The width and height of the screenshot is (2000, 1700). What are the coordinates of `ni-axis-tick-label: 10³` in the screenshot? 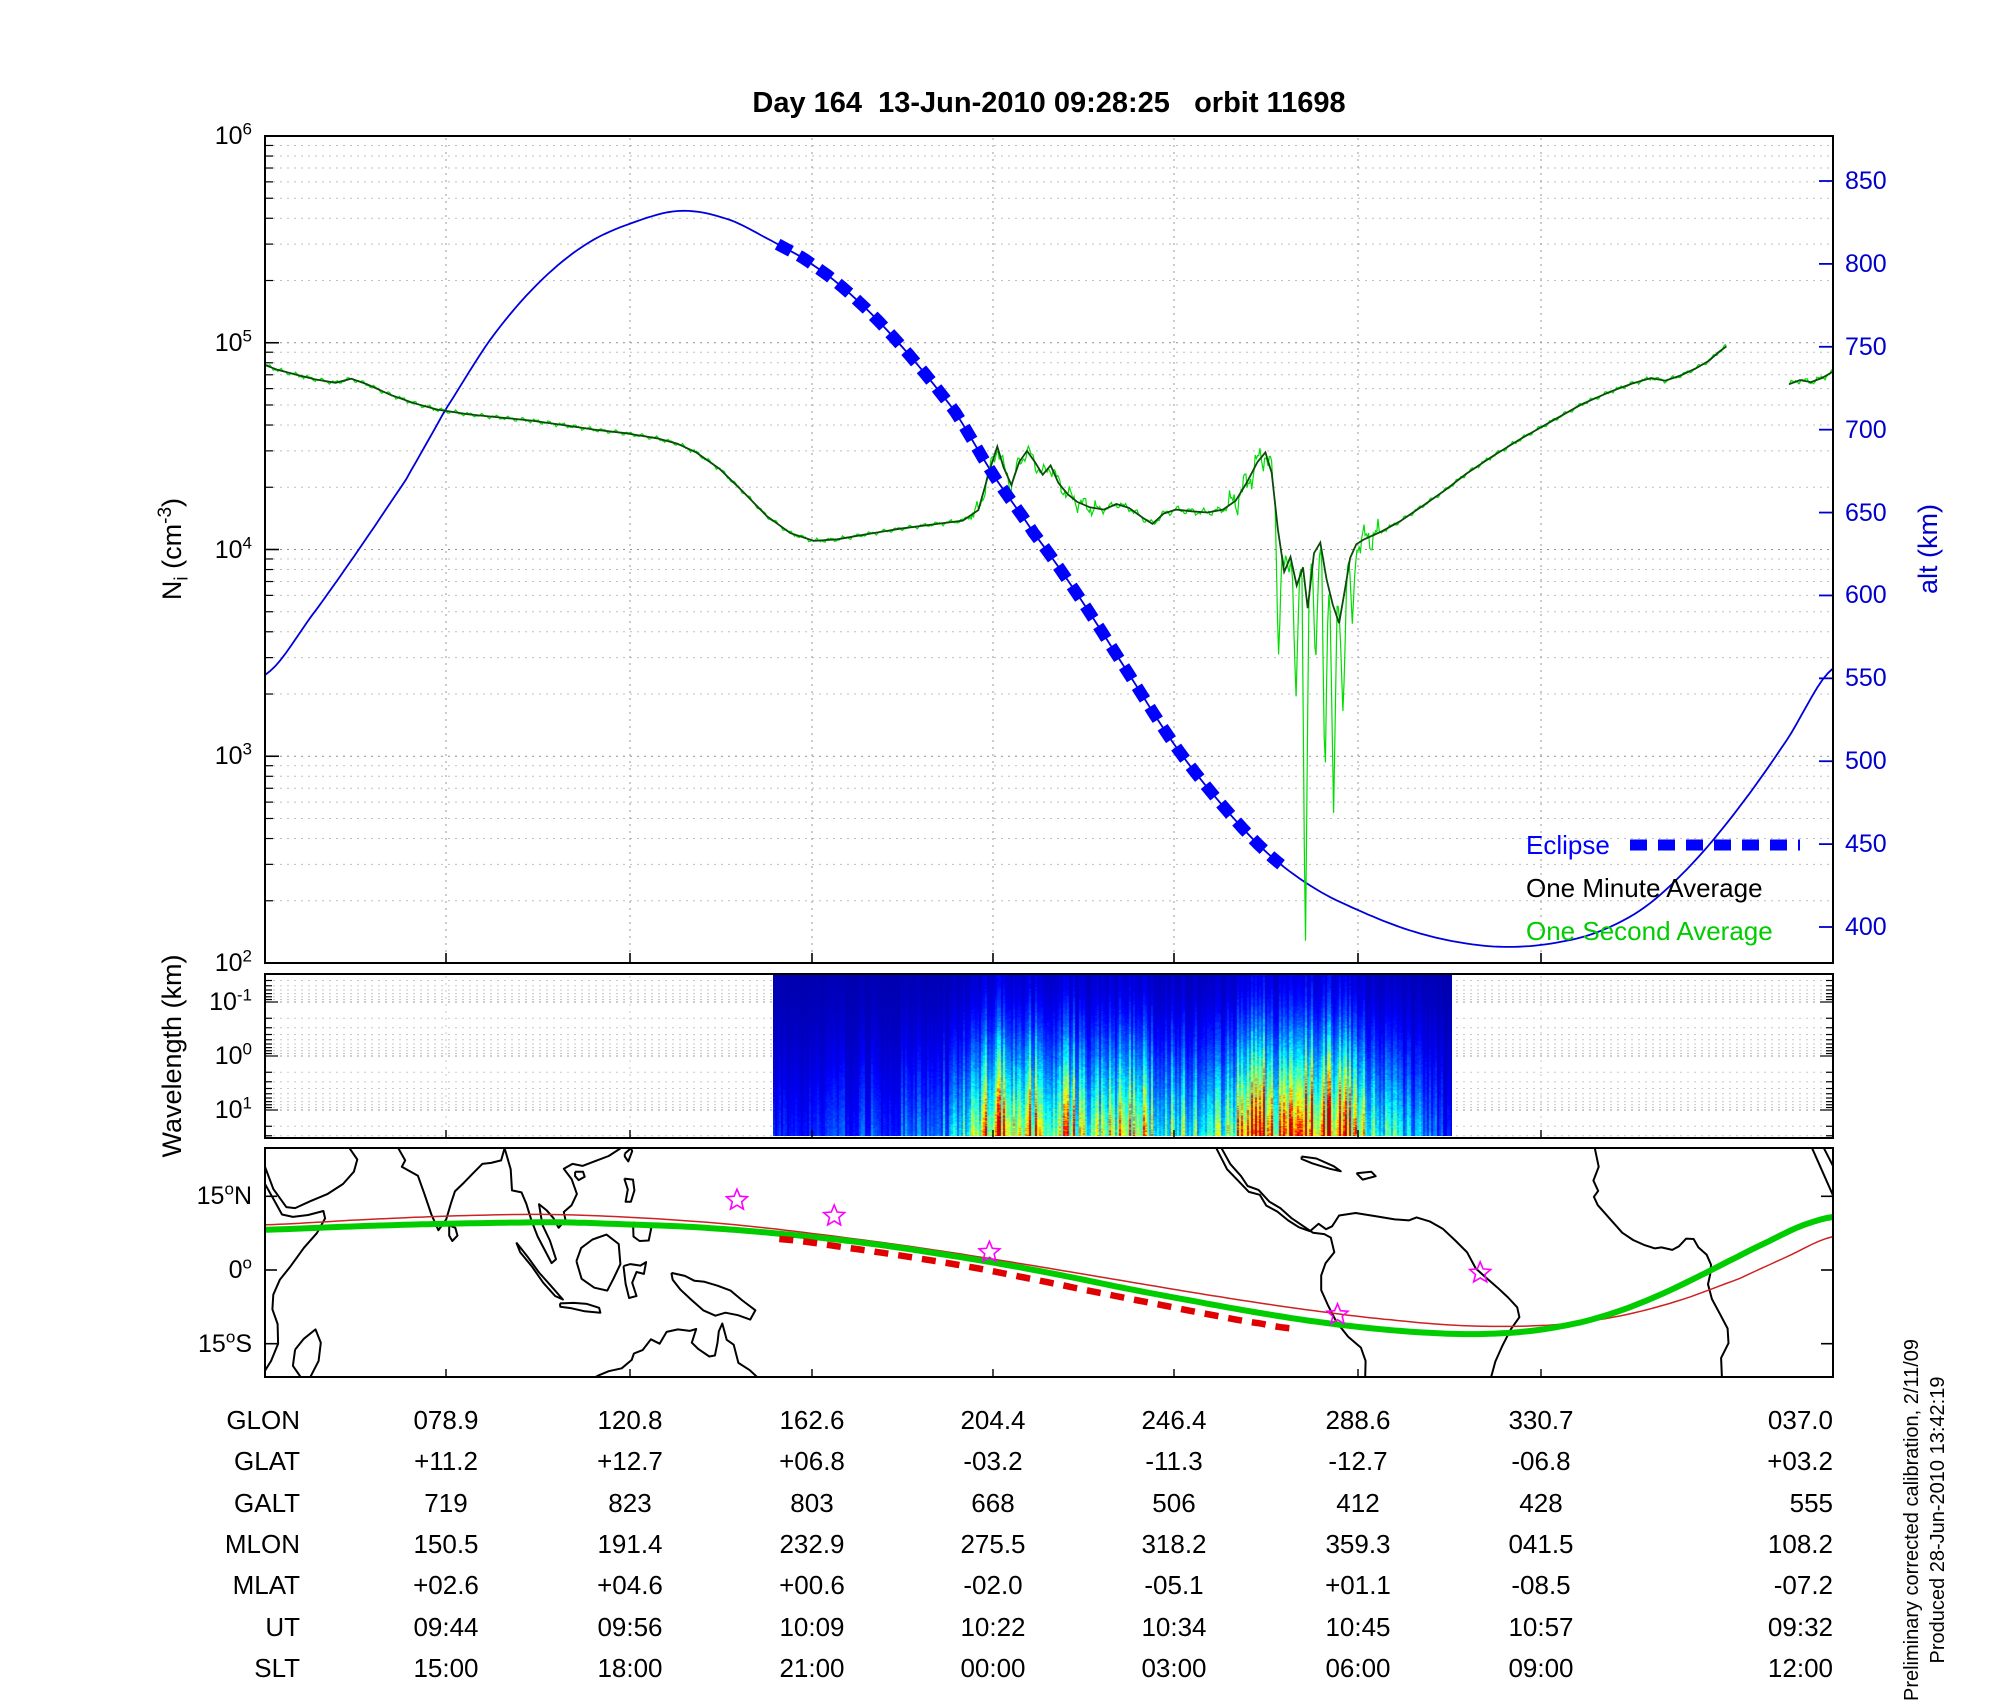 It's located at (233, 755).